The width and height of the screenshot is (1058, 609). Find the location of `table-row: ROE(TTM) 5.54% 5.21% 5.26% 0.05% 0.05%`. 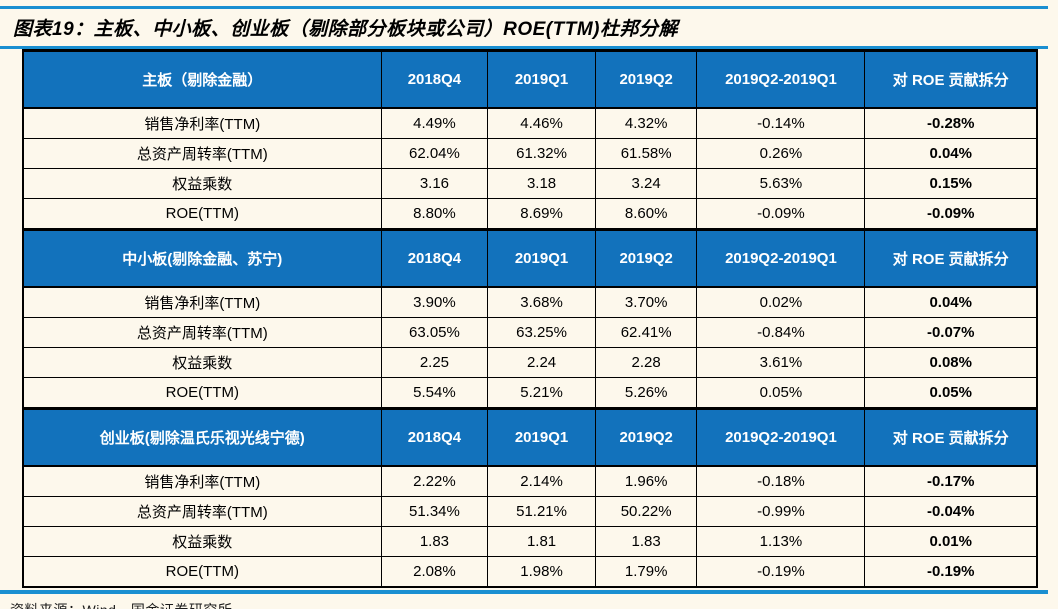

table-row: ROE(TTM) 5.54% 5.21% 5.26% 0.05% 0.05% is located at coordinates (530, 393).